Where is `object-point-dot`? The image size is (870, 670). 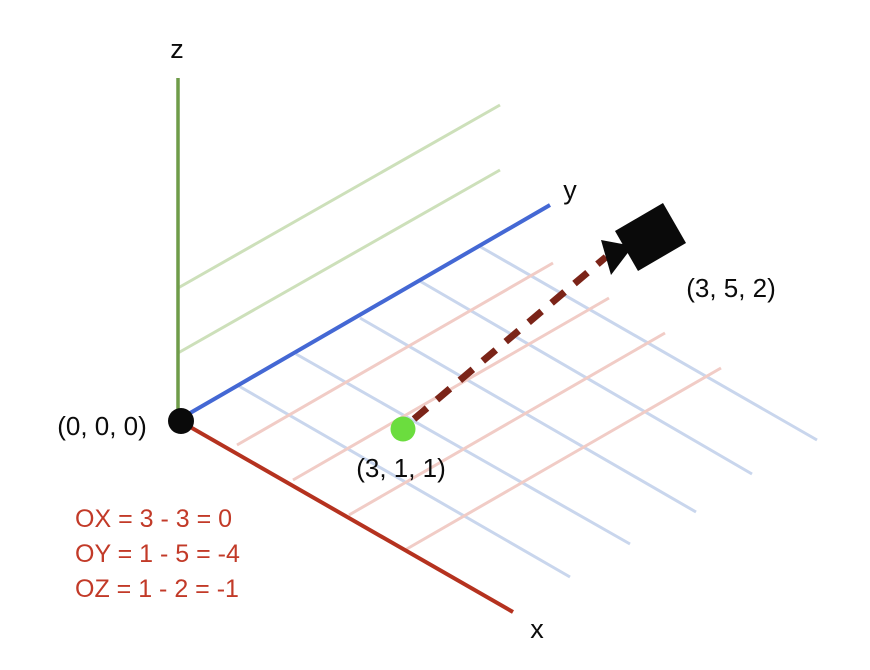
object-point-dot is located at coordinates (403, 429).